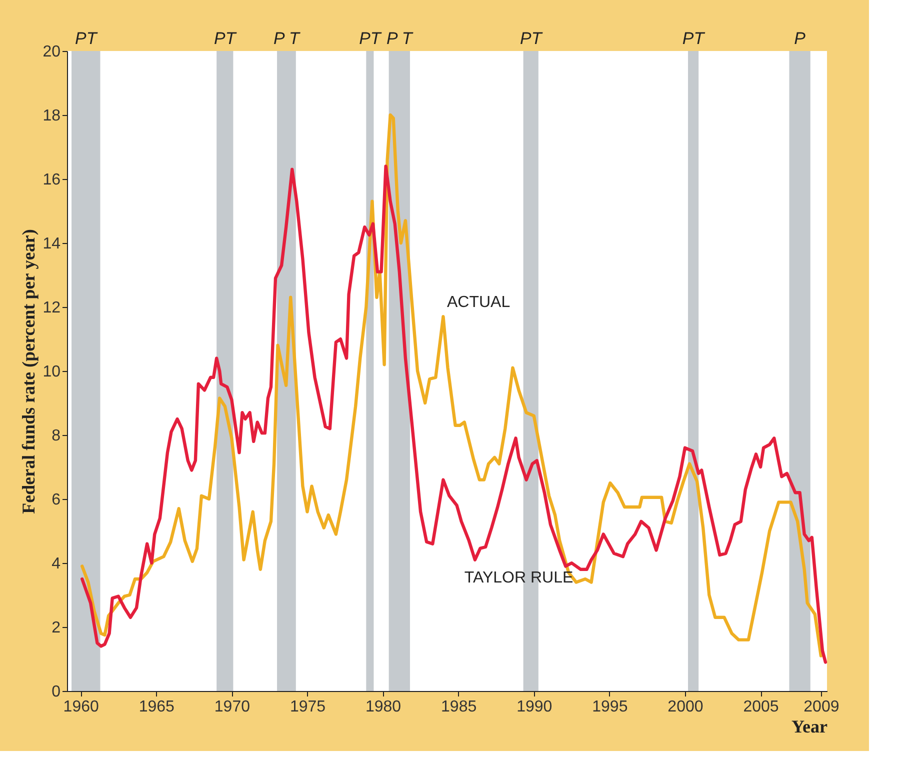  Describe the element at coordinates (81, 707) in the screenshot. I see `x-tick-label: 1960` at that location.